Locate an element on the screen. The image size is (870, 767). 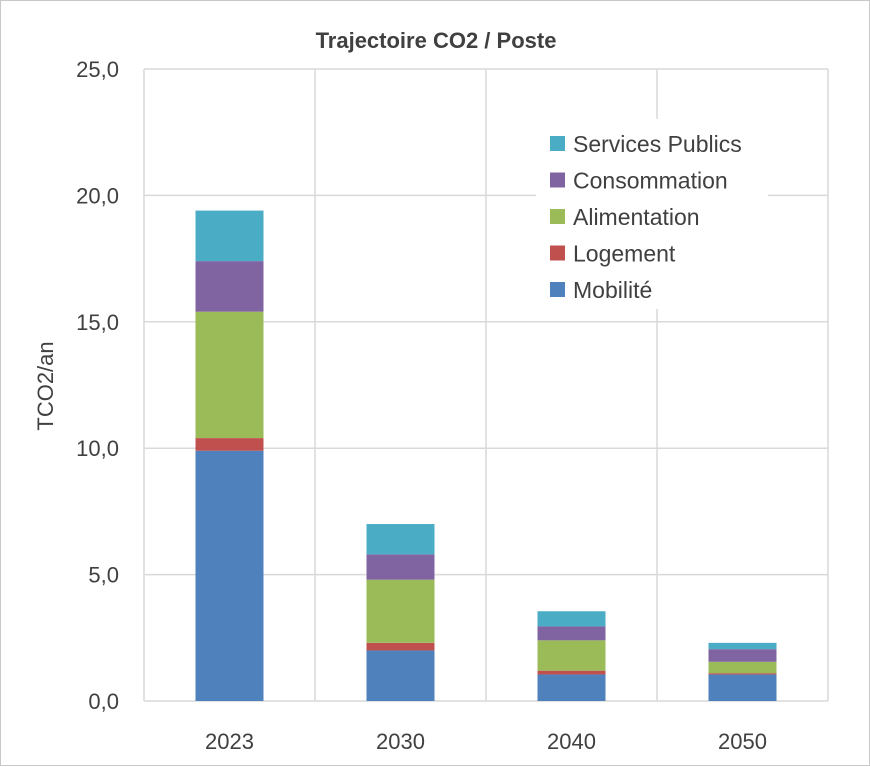
x-tick-label: 2023 is located at coordinates (229, 741).